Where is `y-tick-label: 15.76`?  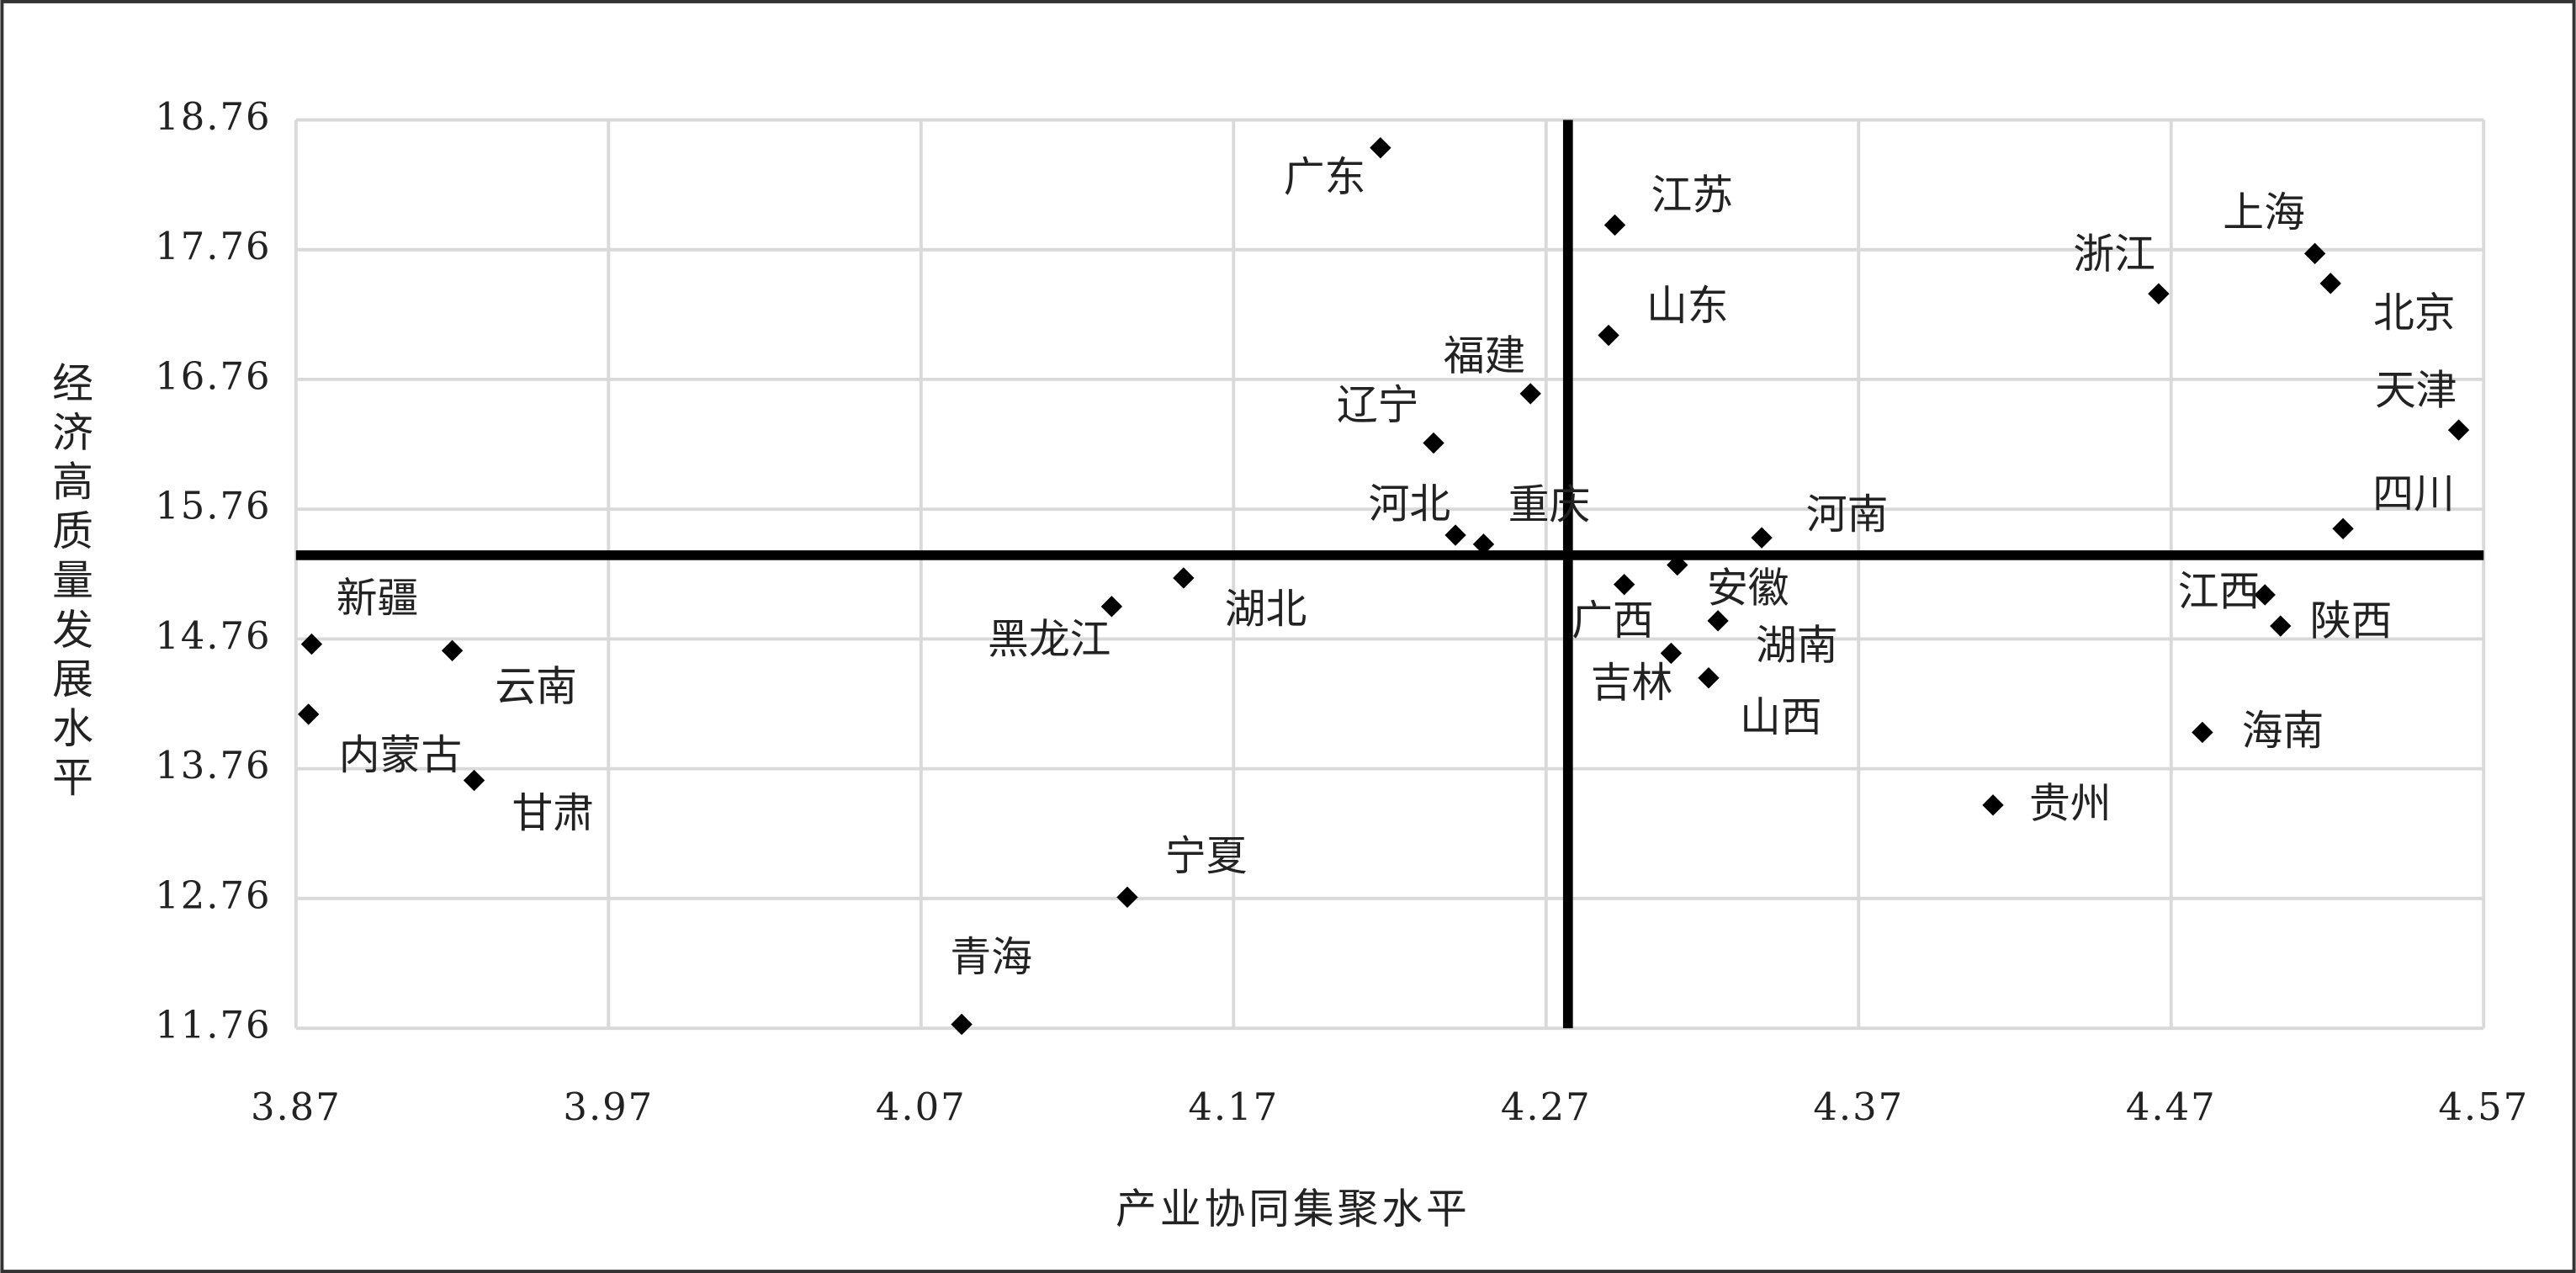 y-tick-label: 15.76 is located at coordinates (213, 506).